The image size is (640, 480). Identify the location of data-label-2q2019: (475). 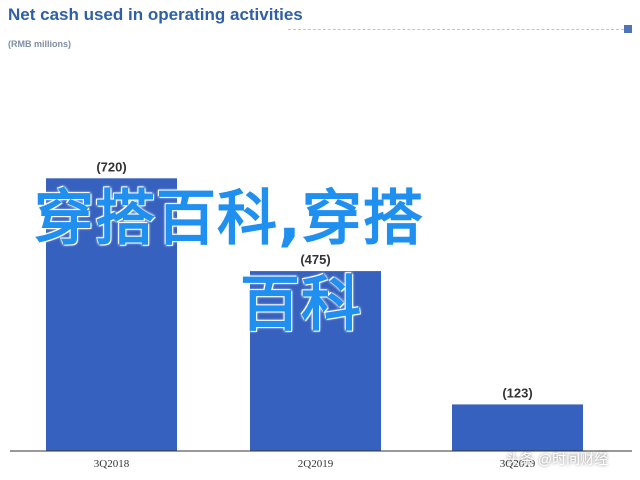
(315, 259).